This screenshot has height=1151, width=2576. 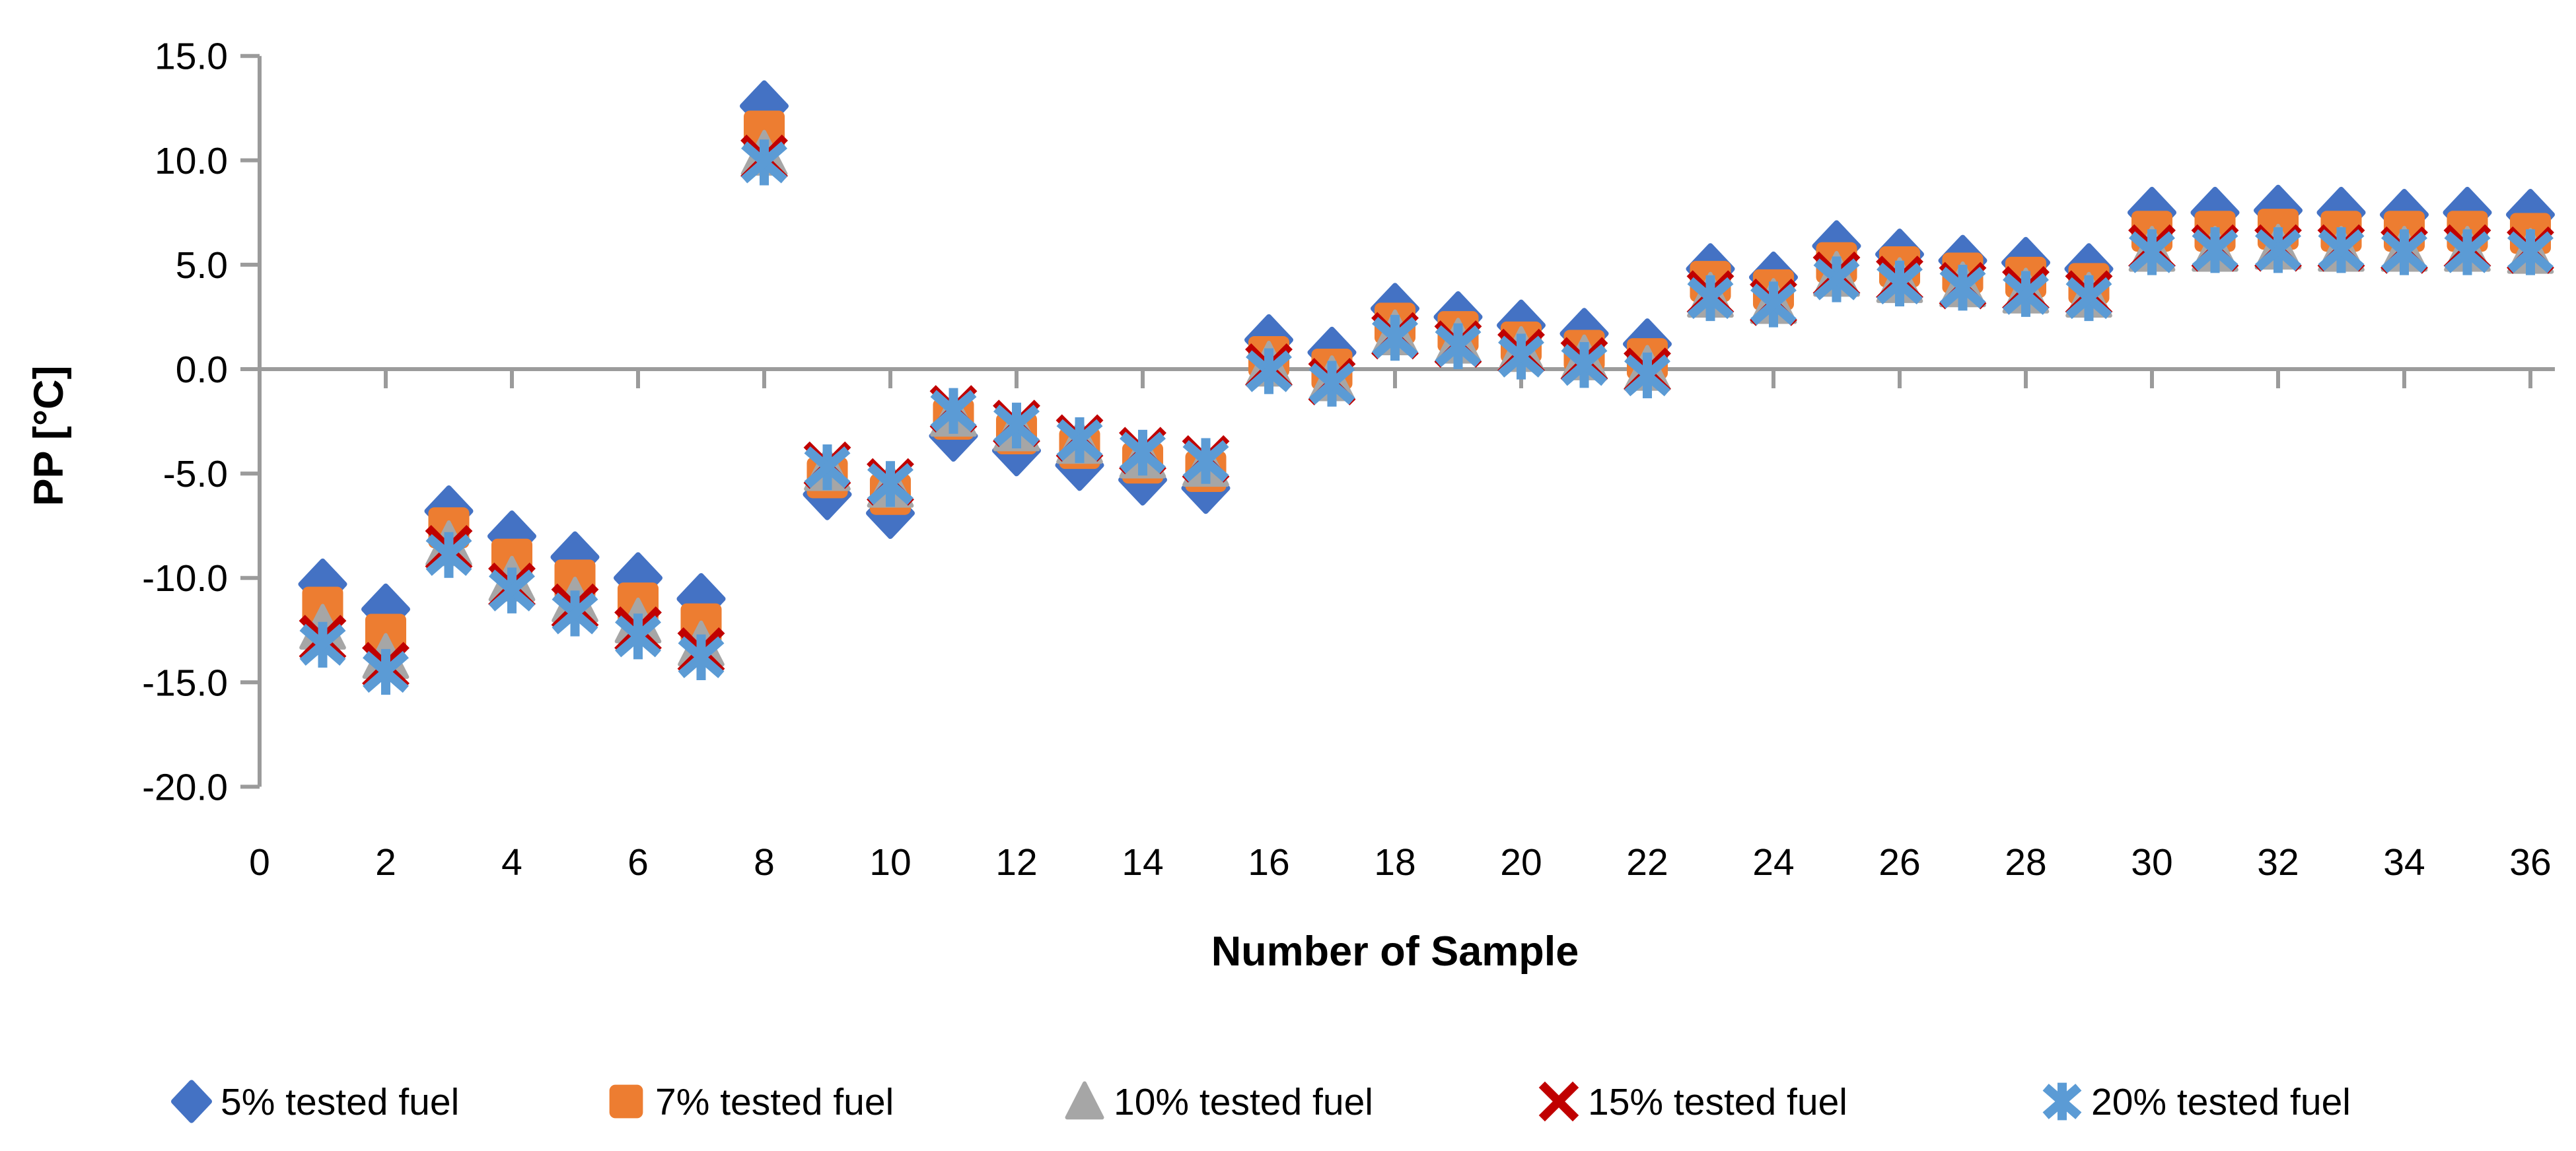 I want to click on x-tick-label: 34, so click(x=2404, y=862).